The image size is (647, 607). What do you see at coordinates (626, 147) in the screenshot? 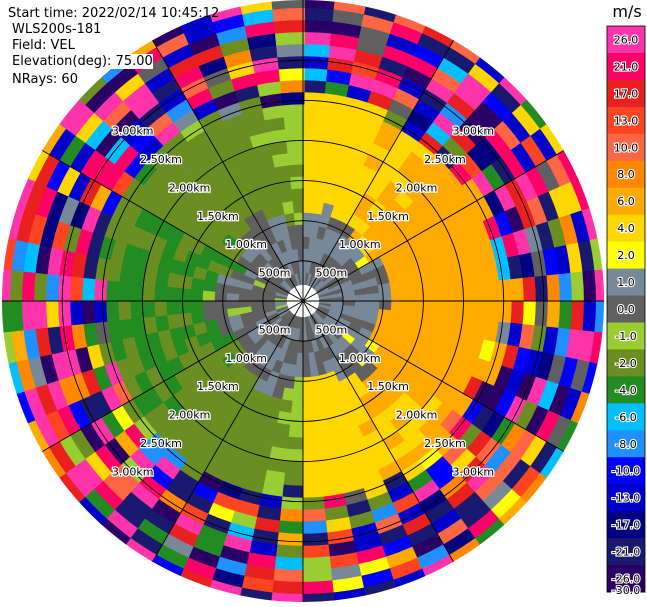
I see `colorbar-tick-label: 10.0` at bounding box center [626, 147].